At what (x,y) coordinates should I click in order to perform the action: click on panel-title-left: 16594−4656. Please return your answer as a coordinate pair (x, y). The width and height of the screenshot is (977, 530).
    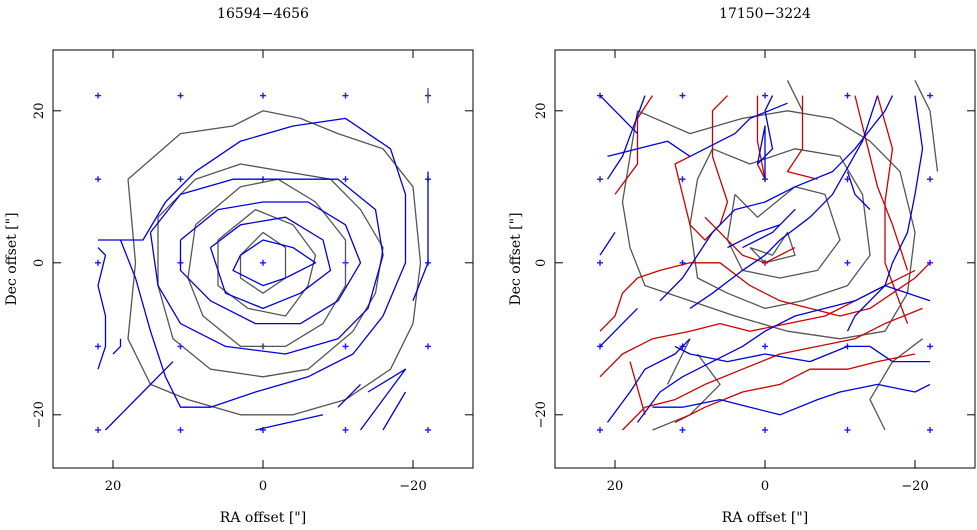
    Looking at the image, I should click on (263, 14).